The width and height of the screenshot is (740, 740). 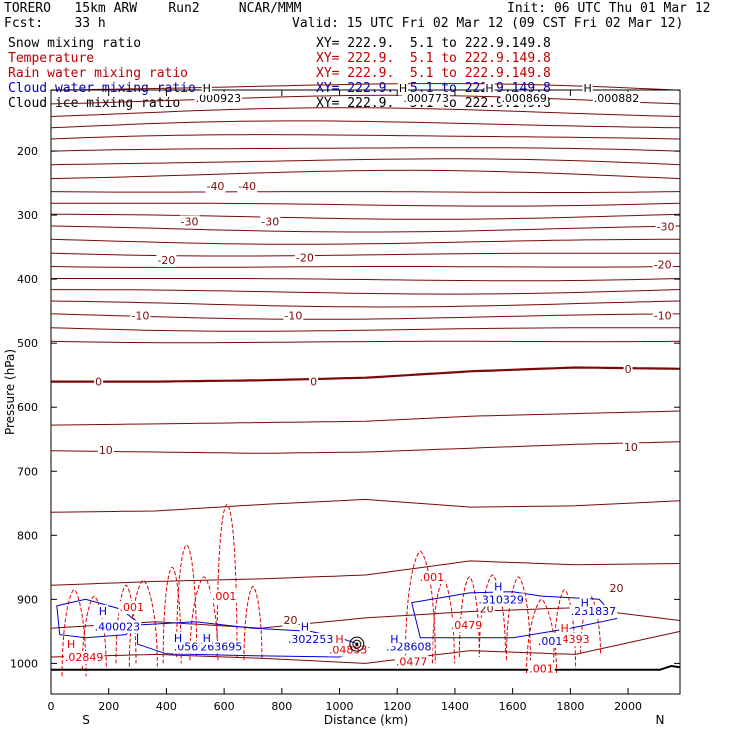 I want to click on cloud-label: .001, so click(x=550, y=641).